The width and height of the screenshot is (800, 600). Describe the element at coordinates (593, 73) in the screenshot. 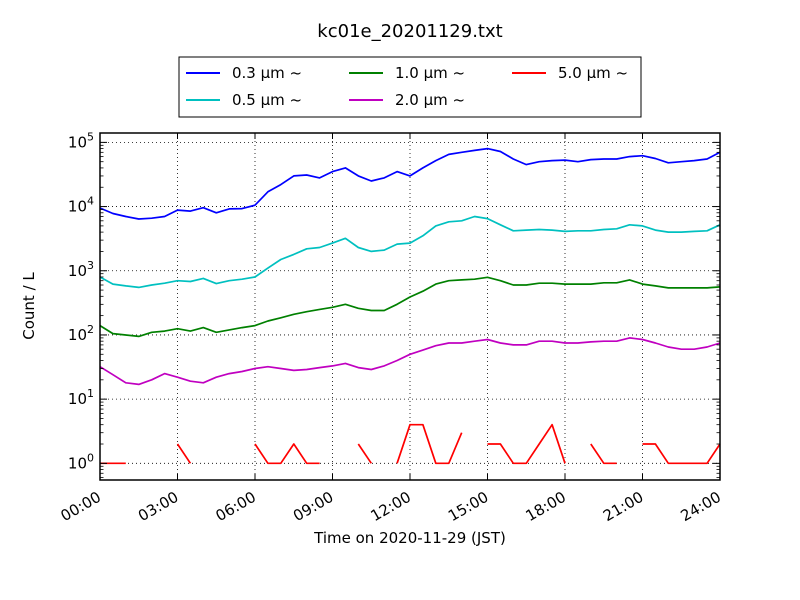

I see `legend-label-4: 5.0 μm ~` at that location.